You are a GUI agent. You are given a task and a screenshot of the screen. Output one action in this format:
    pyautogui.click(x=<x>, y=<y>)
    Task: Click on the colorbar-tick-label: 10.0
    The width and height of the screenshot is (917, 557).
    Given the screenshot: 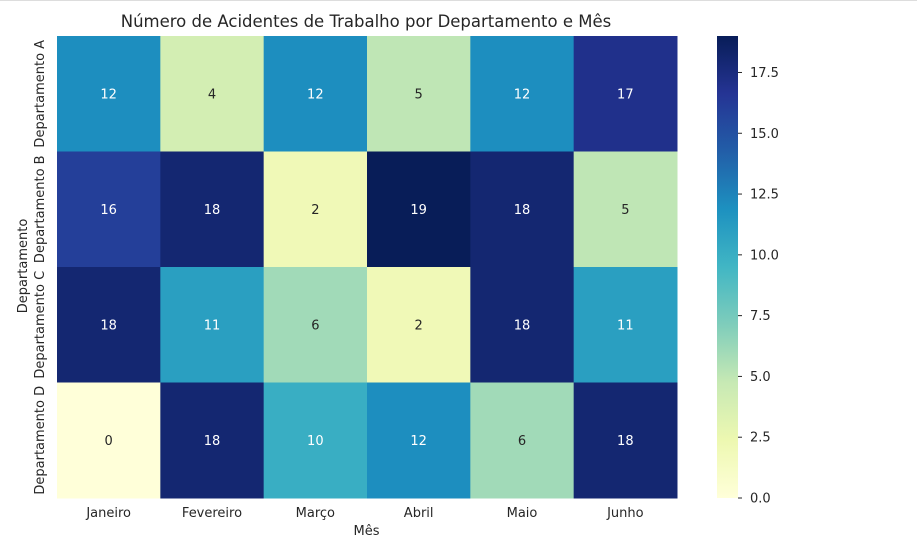 What is the action you would take?
    pyautogui.click(x=764, y=255)
    